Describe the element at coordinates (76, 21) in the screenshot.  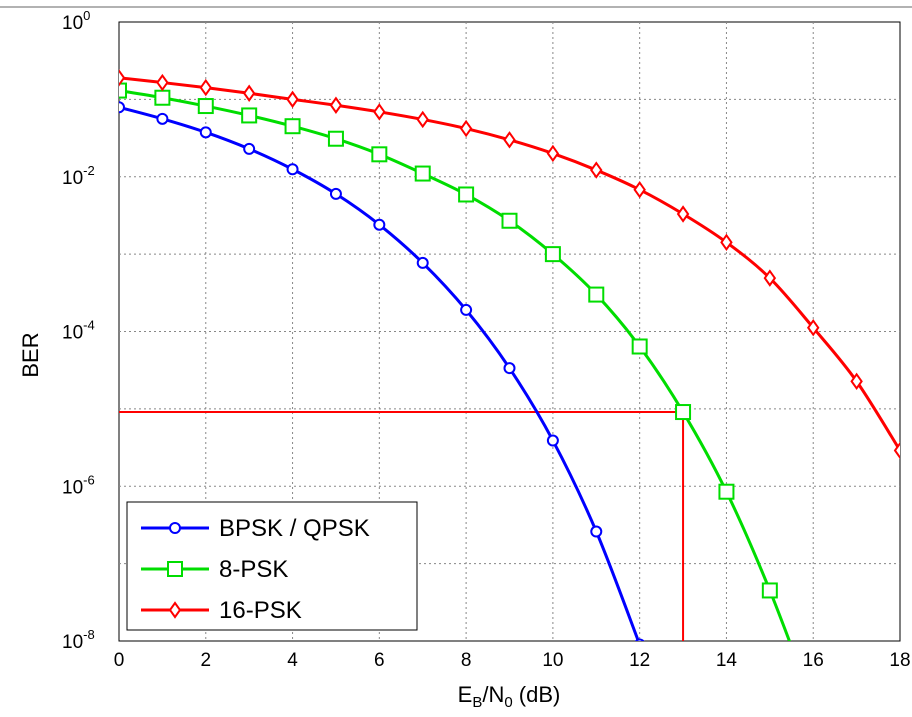
I see `y-tick-label: 10⁰` at that location.